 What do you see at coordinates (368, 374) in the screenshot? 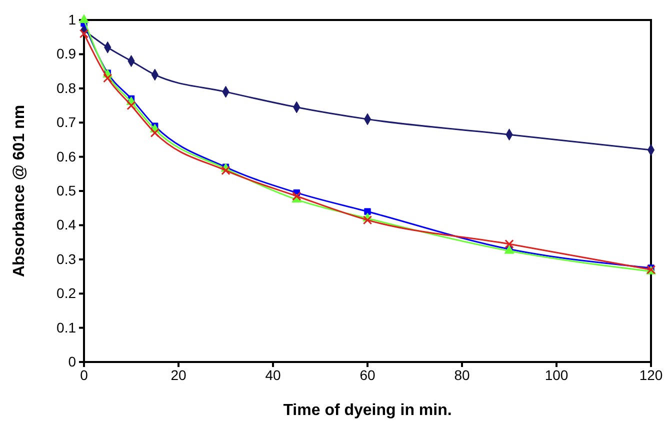
I see `x-tick-label: 60` at bounding box center [368, 374].